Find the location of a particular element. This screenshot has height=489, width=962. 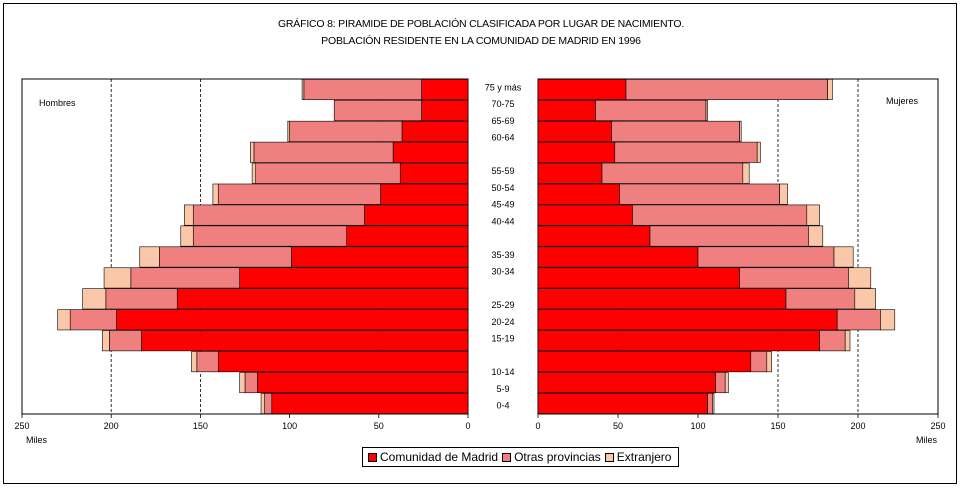

legend-item-extranjero: Extranjero is located at coordinates (638, 457).